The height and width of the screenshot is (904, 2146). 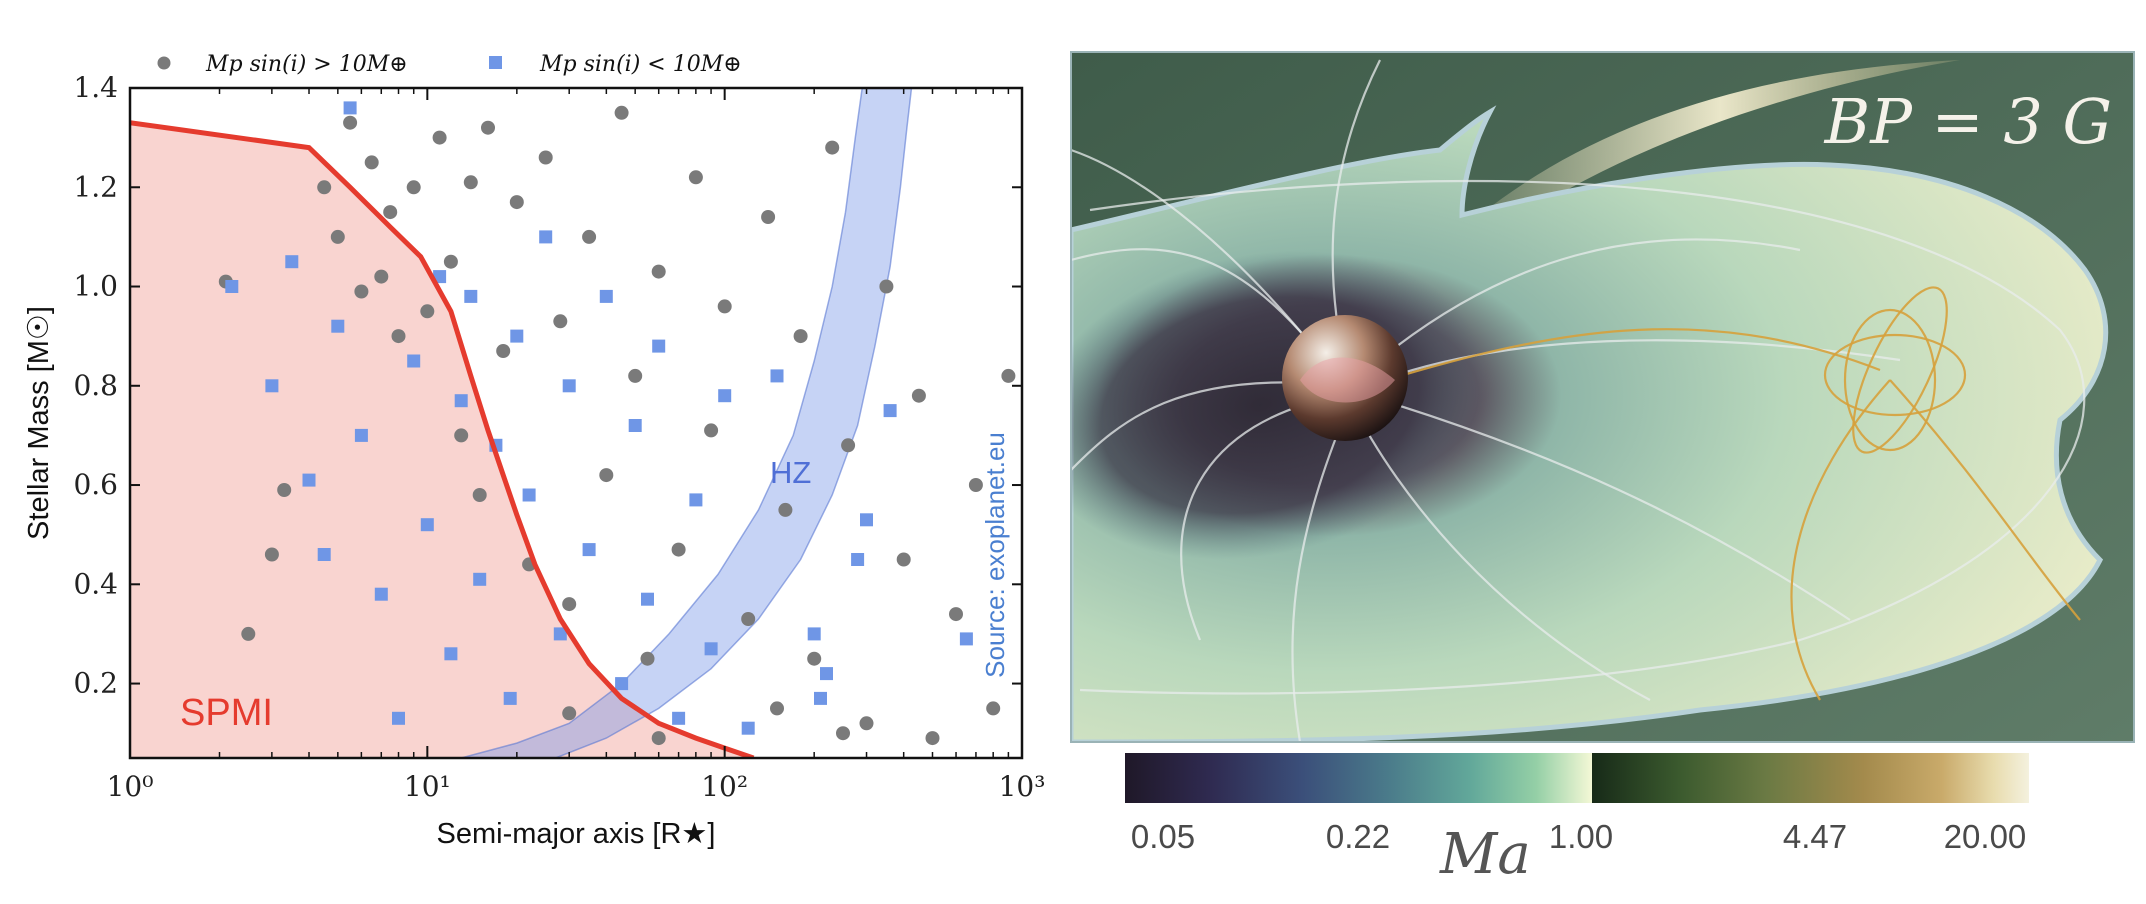 What do you see at coordinates (95, 186) in the screenshot?
I see `y-tick-label: 1.2` at bounding box center [95, 186].